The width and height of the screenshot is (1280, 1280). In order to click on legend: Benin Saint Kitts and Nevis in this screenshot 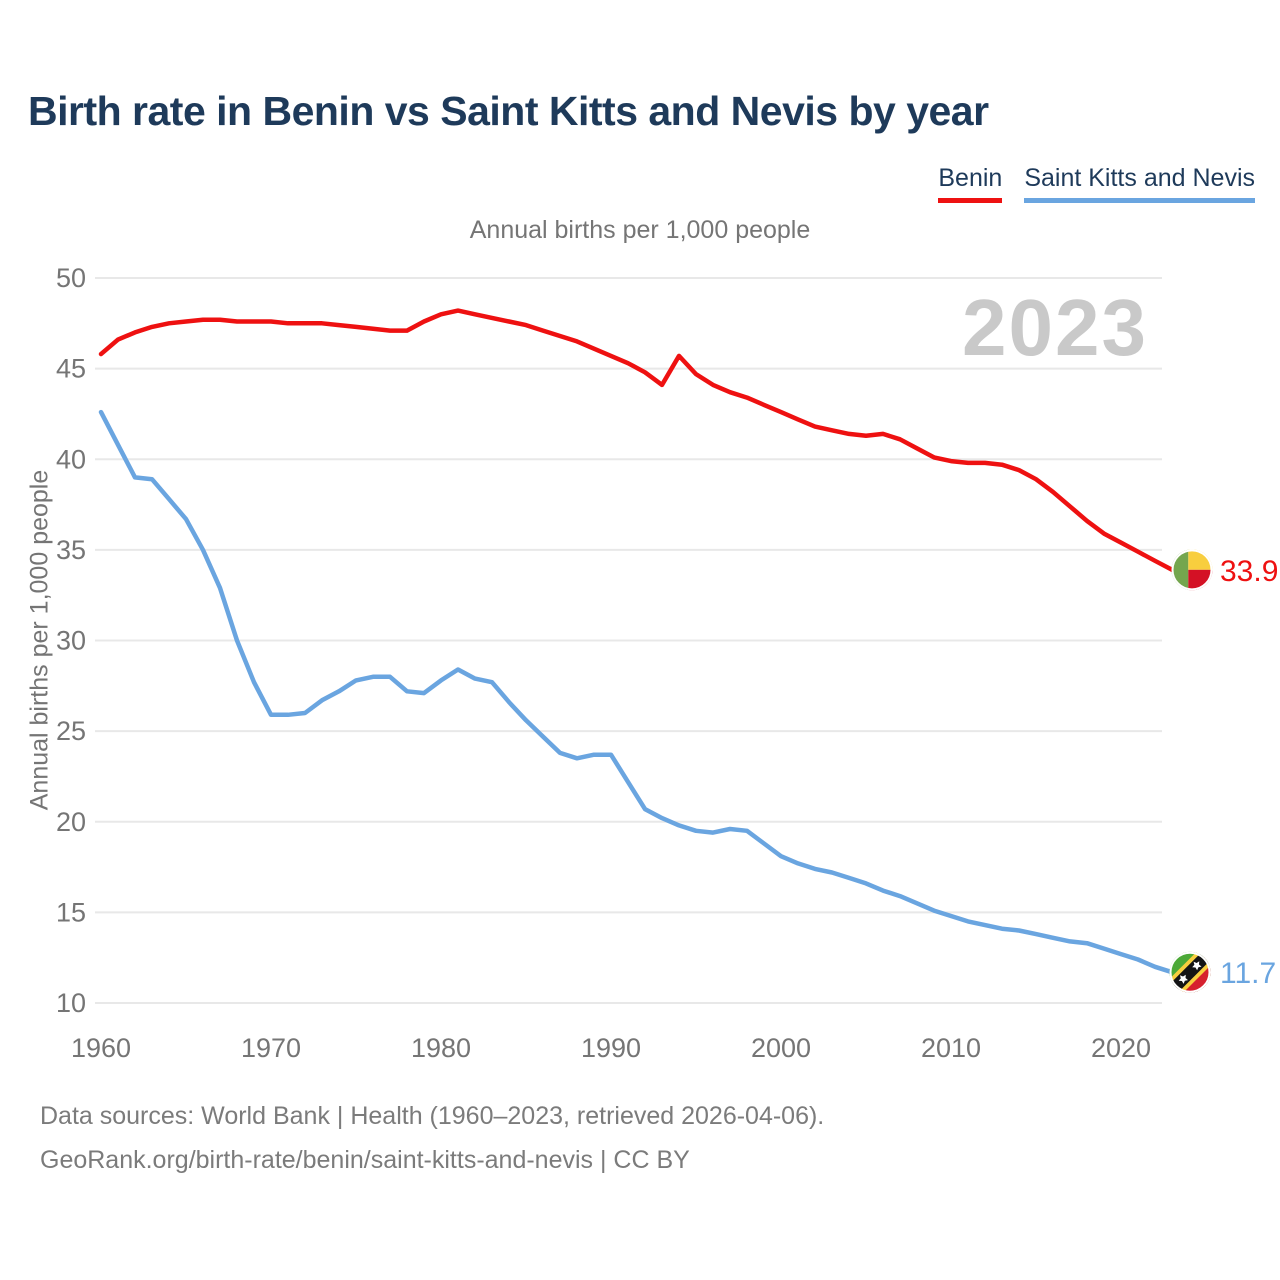, I will do `click(1096, 183)`.